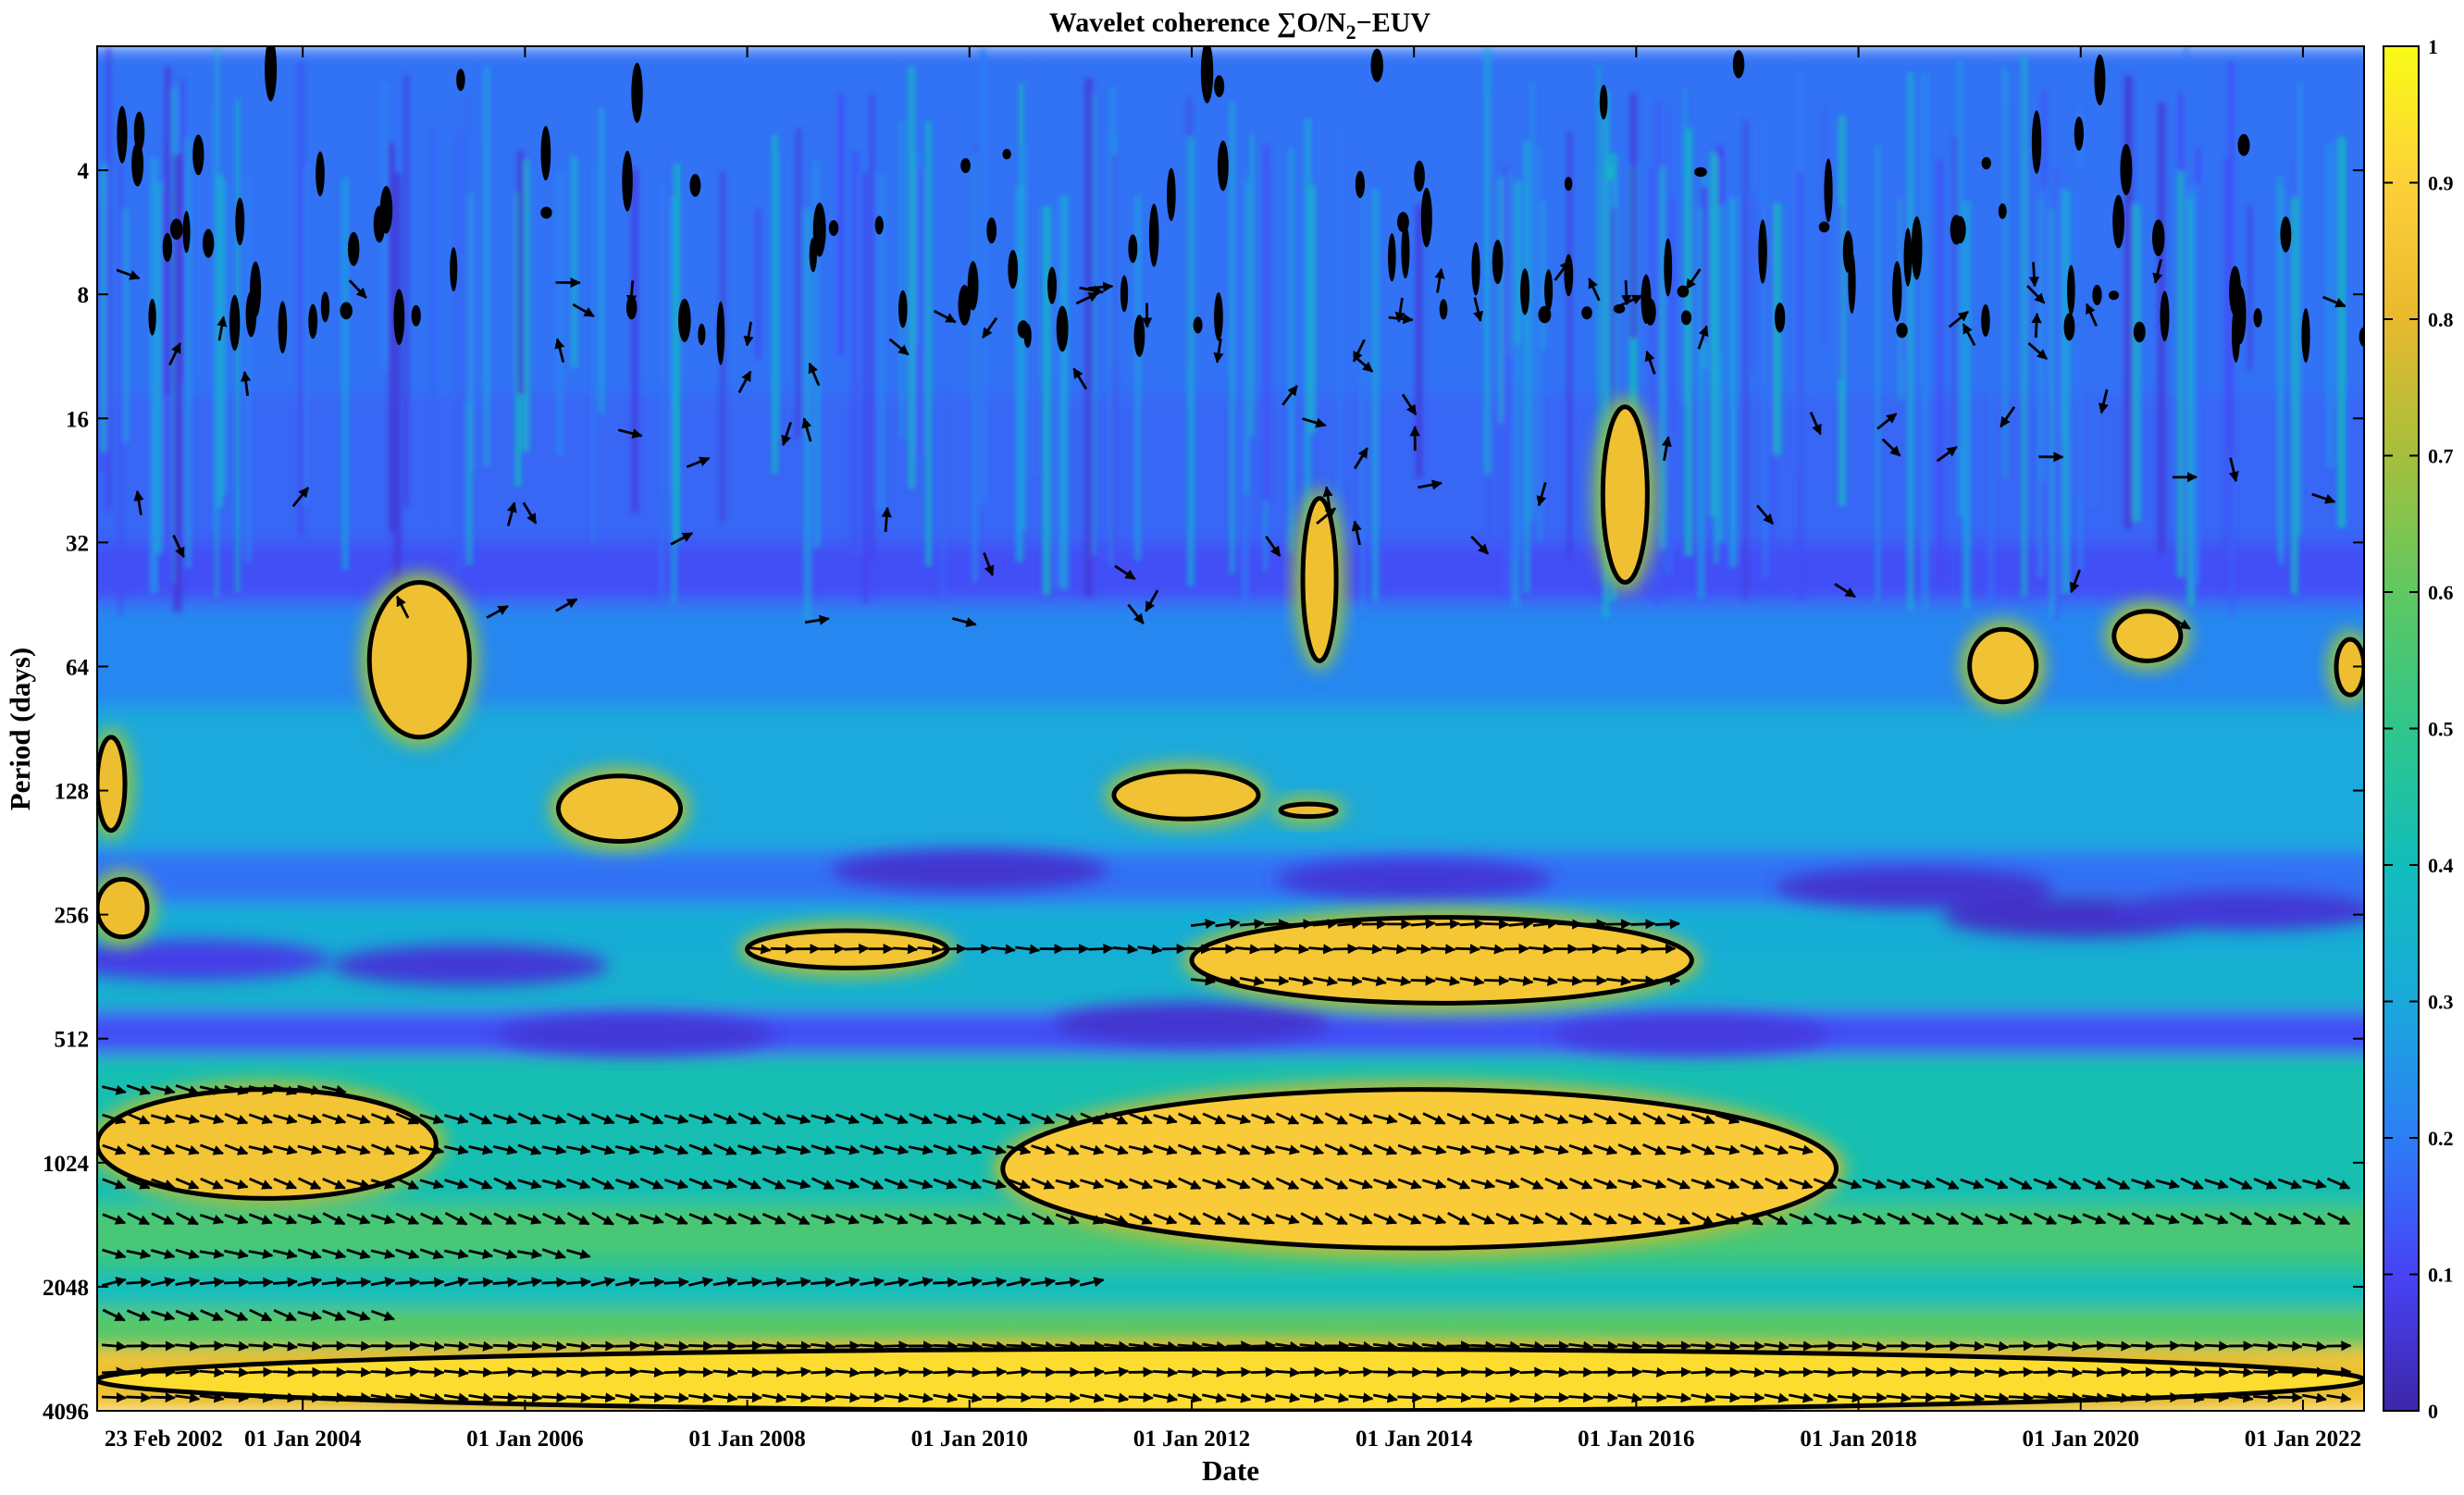 This screenshot has width=2464, height=1495. Describe the element at coordinates (969, 870) in the screenshot. I see `heatmap-low-blob` at that location.